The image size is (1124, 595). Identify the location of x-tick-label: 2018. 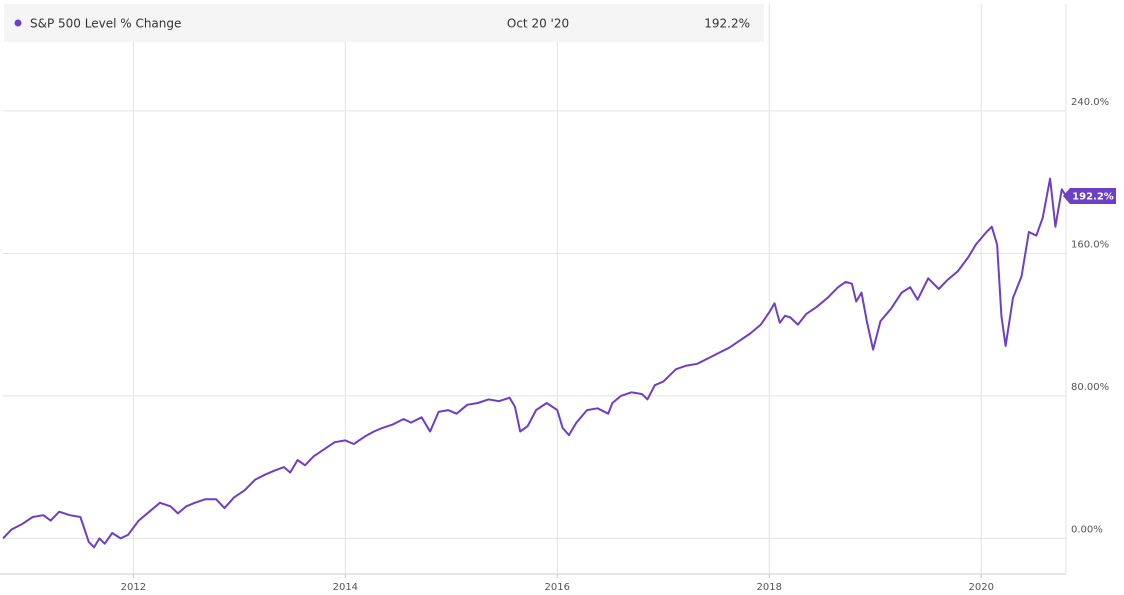
(769, 587).